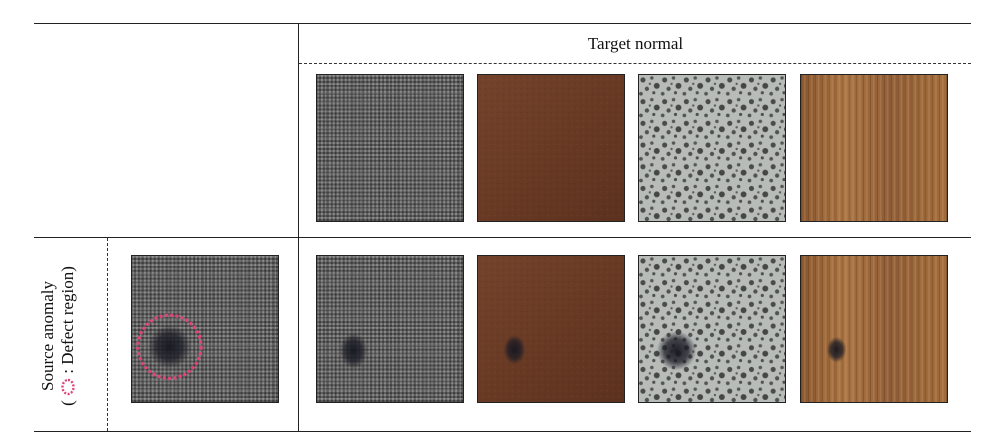 The width and height of the screenshot is (1000, 444). Describe the element at coordinates (635, 43) in the screenshot. I see `target-normal-header: Target normal` at that location.